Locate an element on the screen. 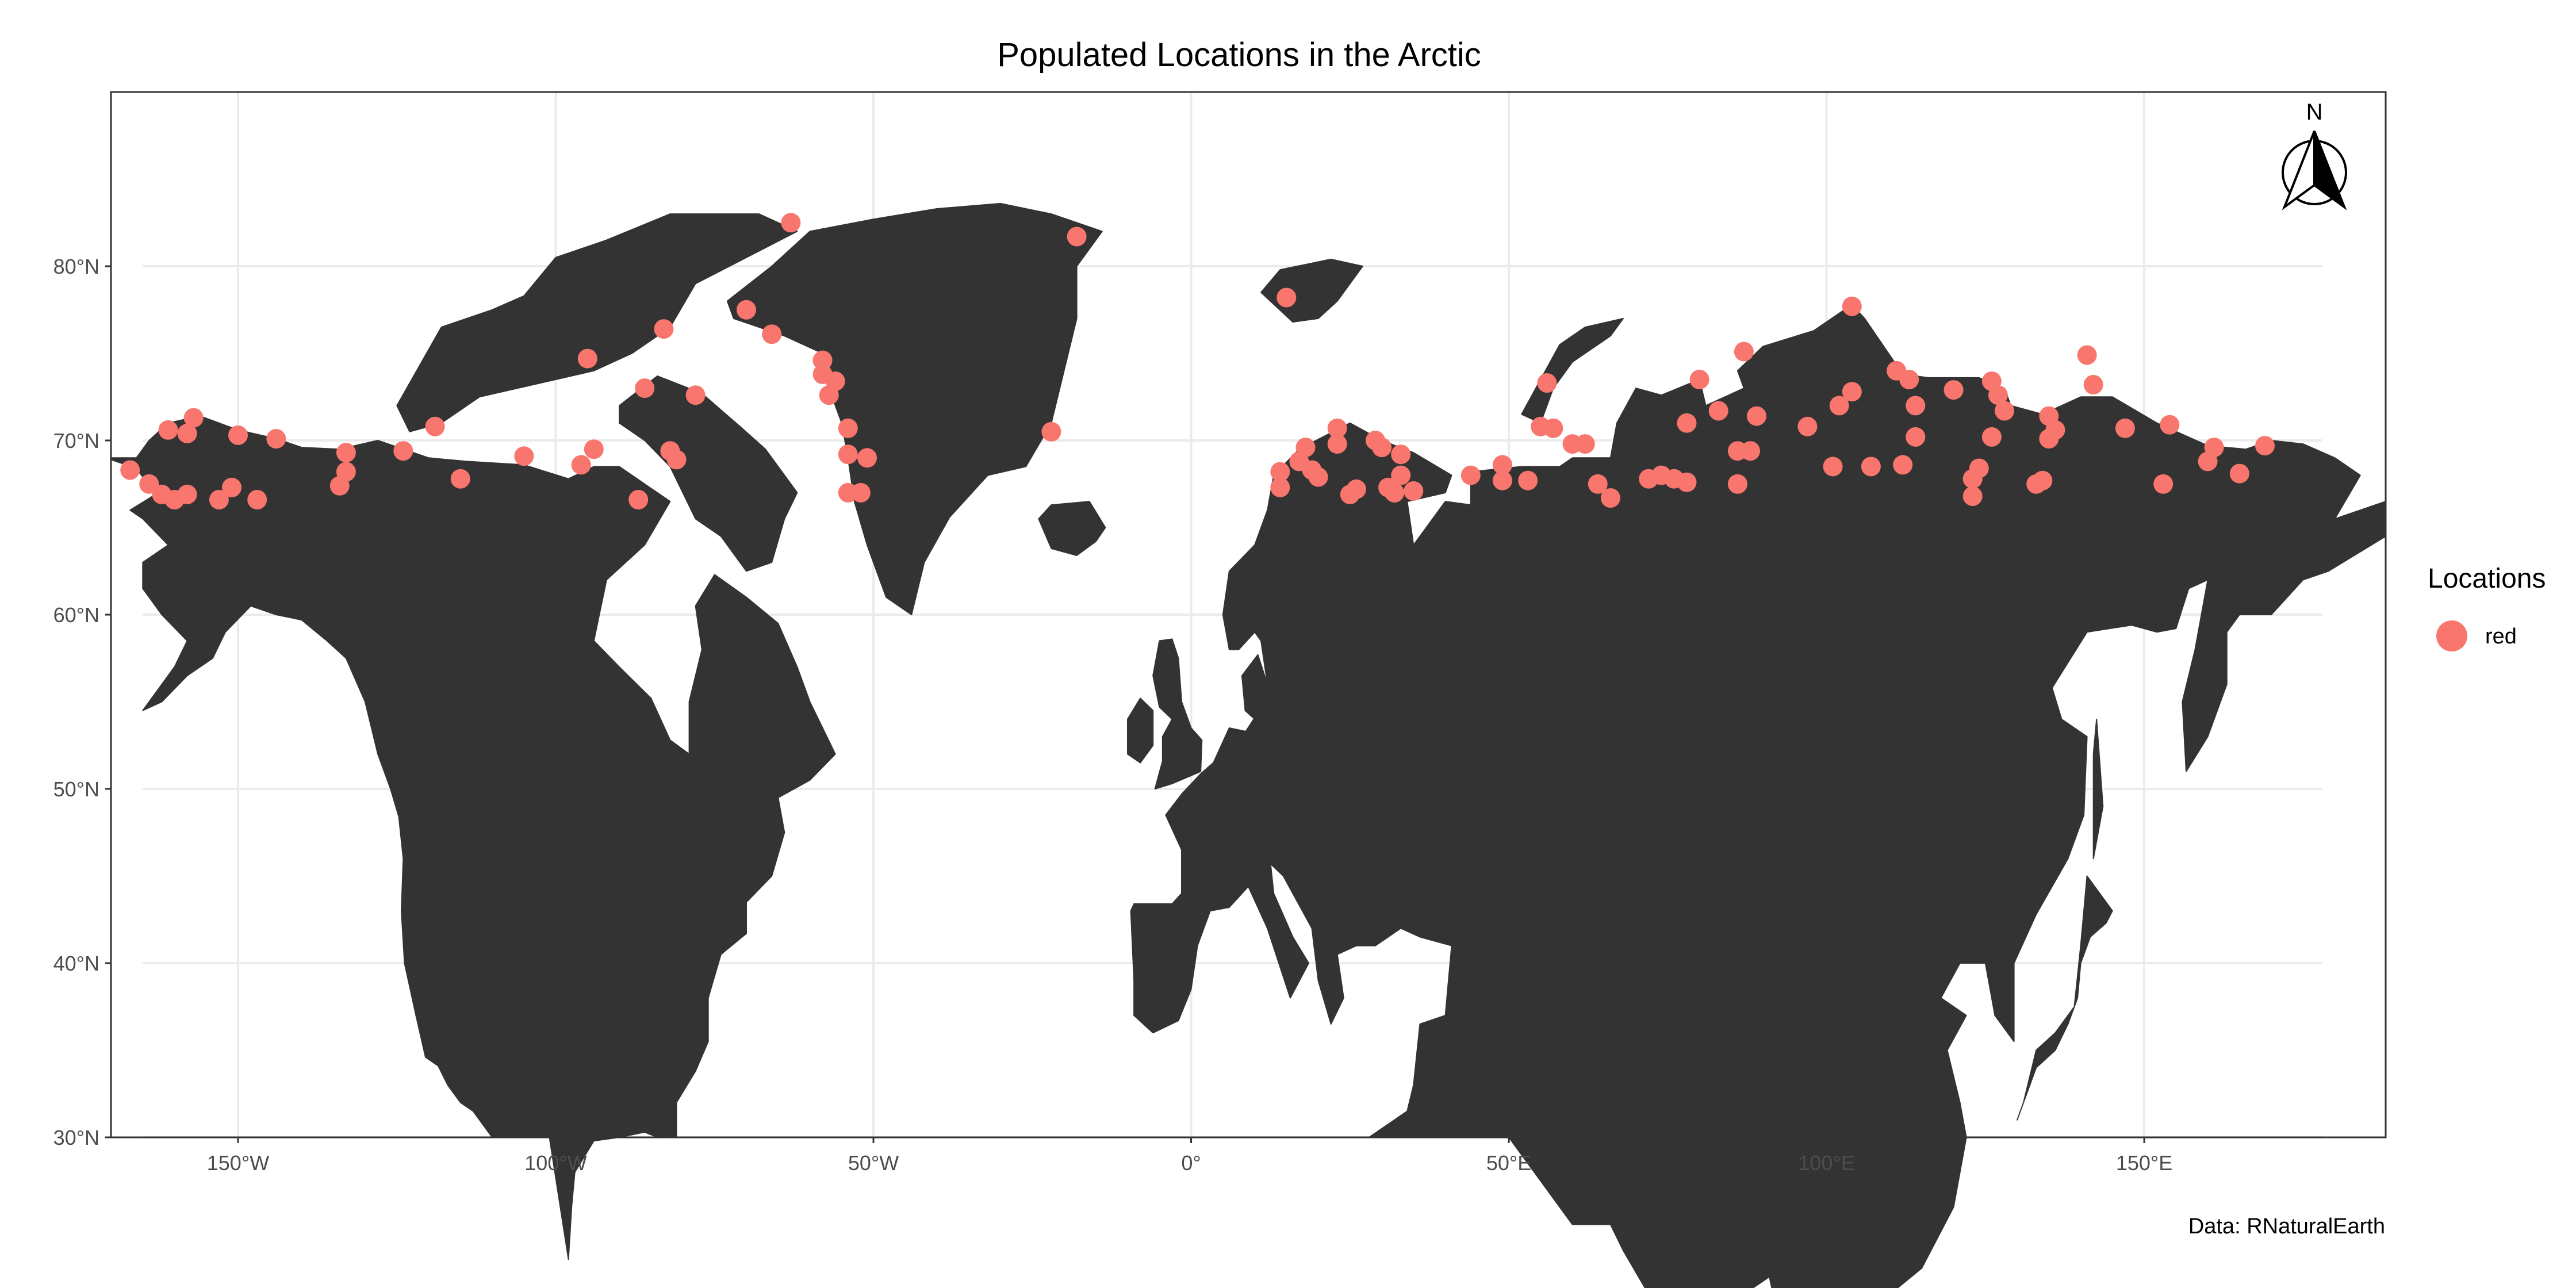 This screenshot has width=2576, height=1288. x-tick-label-6: 150°E is located at coordinates (2144, 1163).